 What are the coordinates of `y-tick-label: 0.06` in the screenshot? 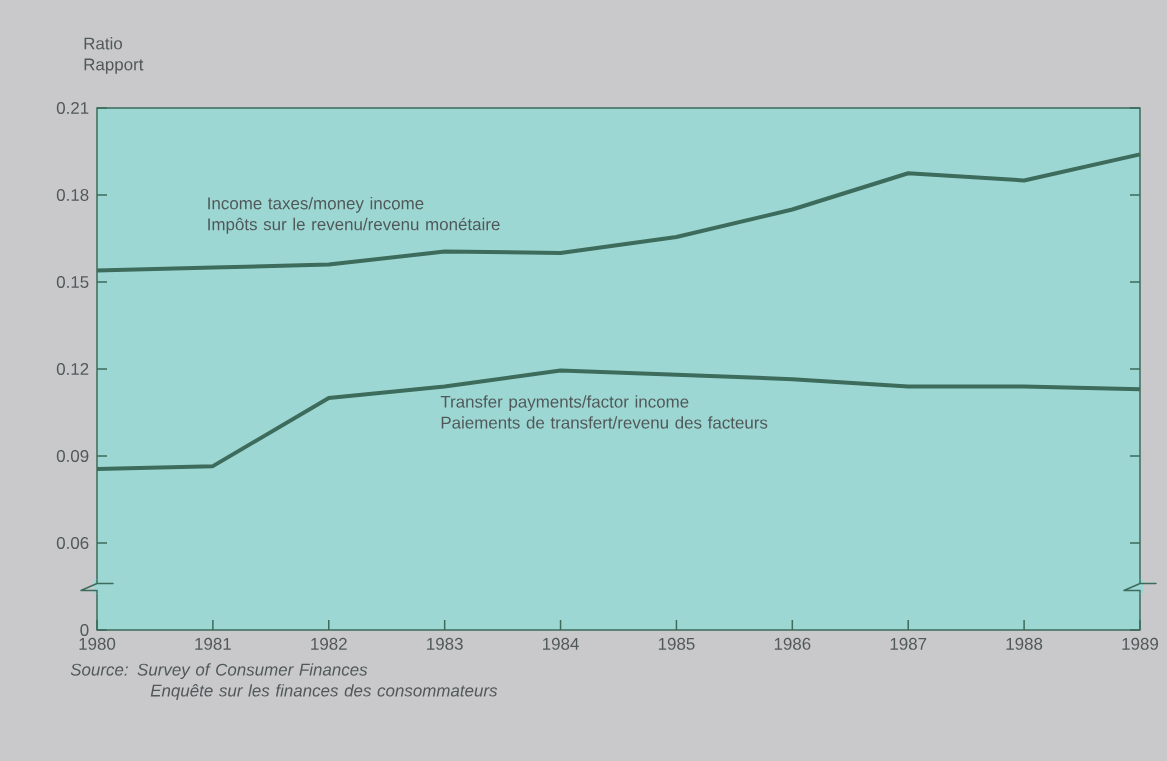 It's located at (72, 543).